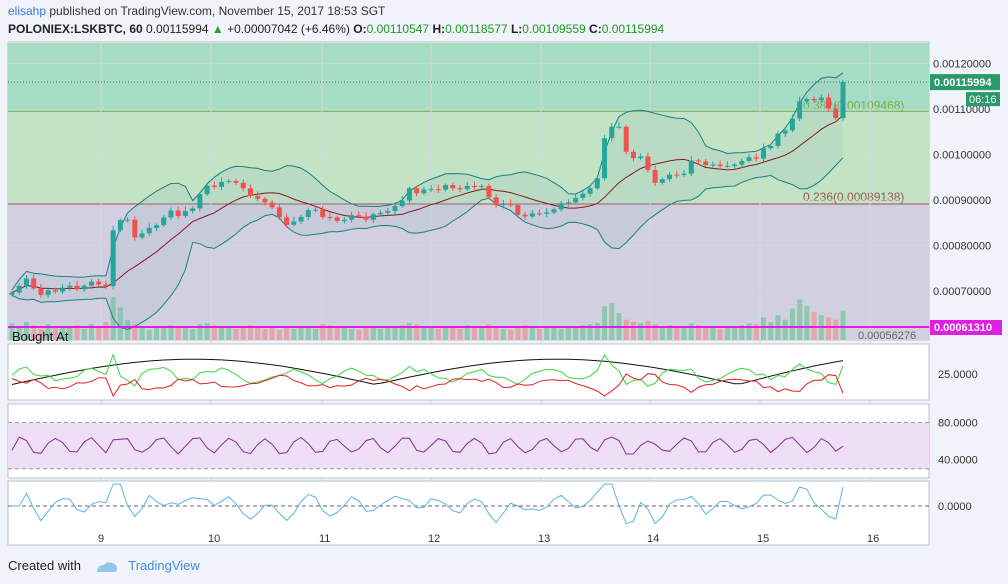 Image resolution: width=1008 pixels, height=584 pixels. What do you see at coordinates (468, 372) in the screenshot?
I see `dmi-pane` at bounding box center [468, 372].